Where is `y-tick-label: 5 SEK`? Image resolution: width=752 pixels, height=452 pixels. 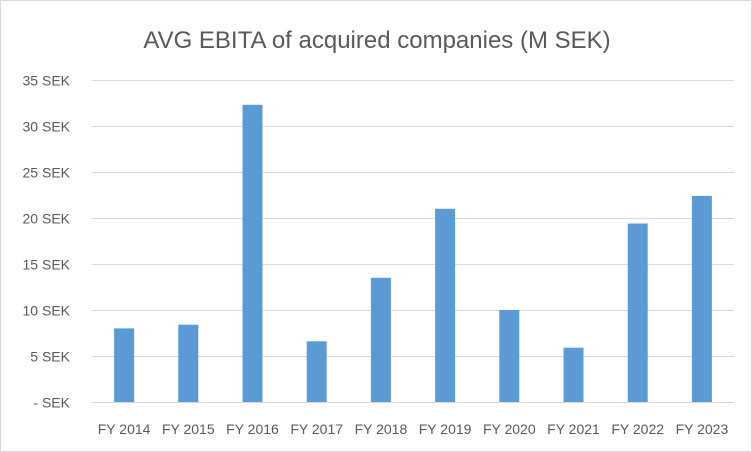 y-tick-label: 5 SEK is located at coordinates (50, 357).